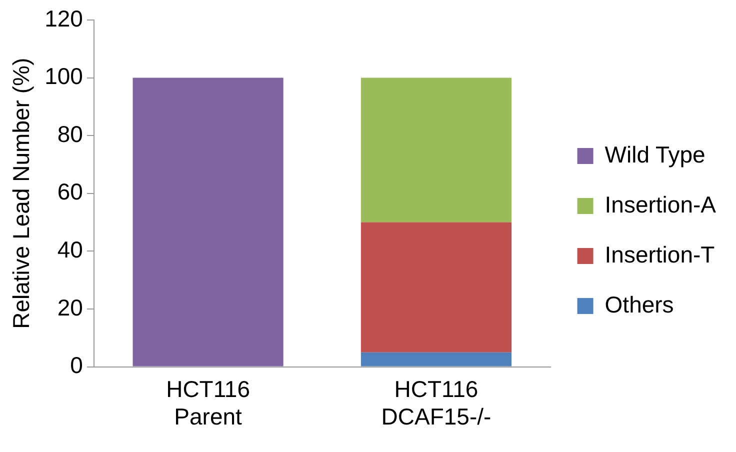 This screenshot has width=736, height=452. What do you see at coordinates (208, 403) in the screenshot?
I see `x-tick-label: HCT116 Parent` at bounding box center [208, 403].